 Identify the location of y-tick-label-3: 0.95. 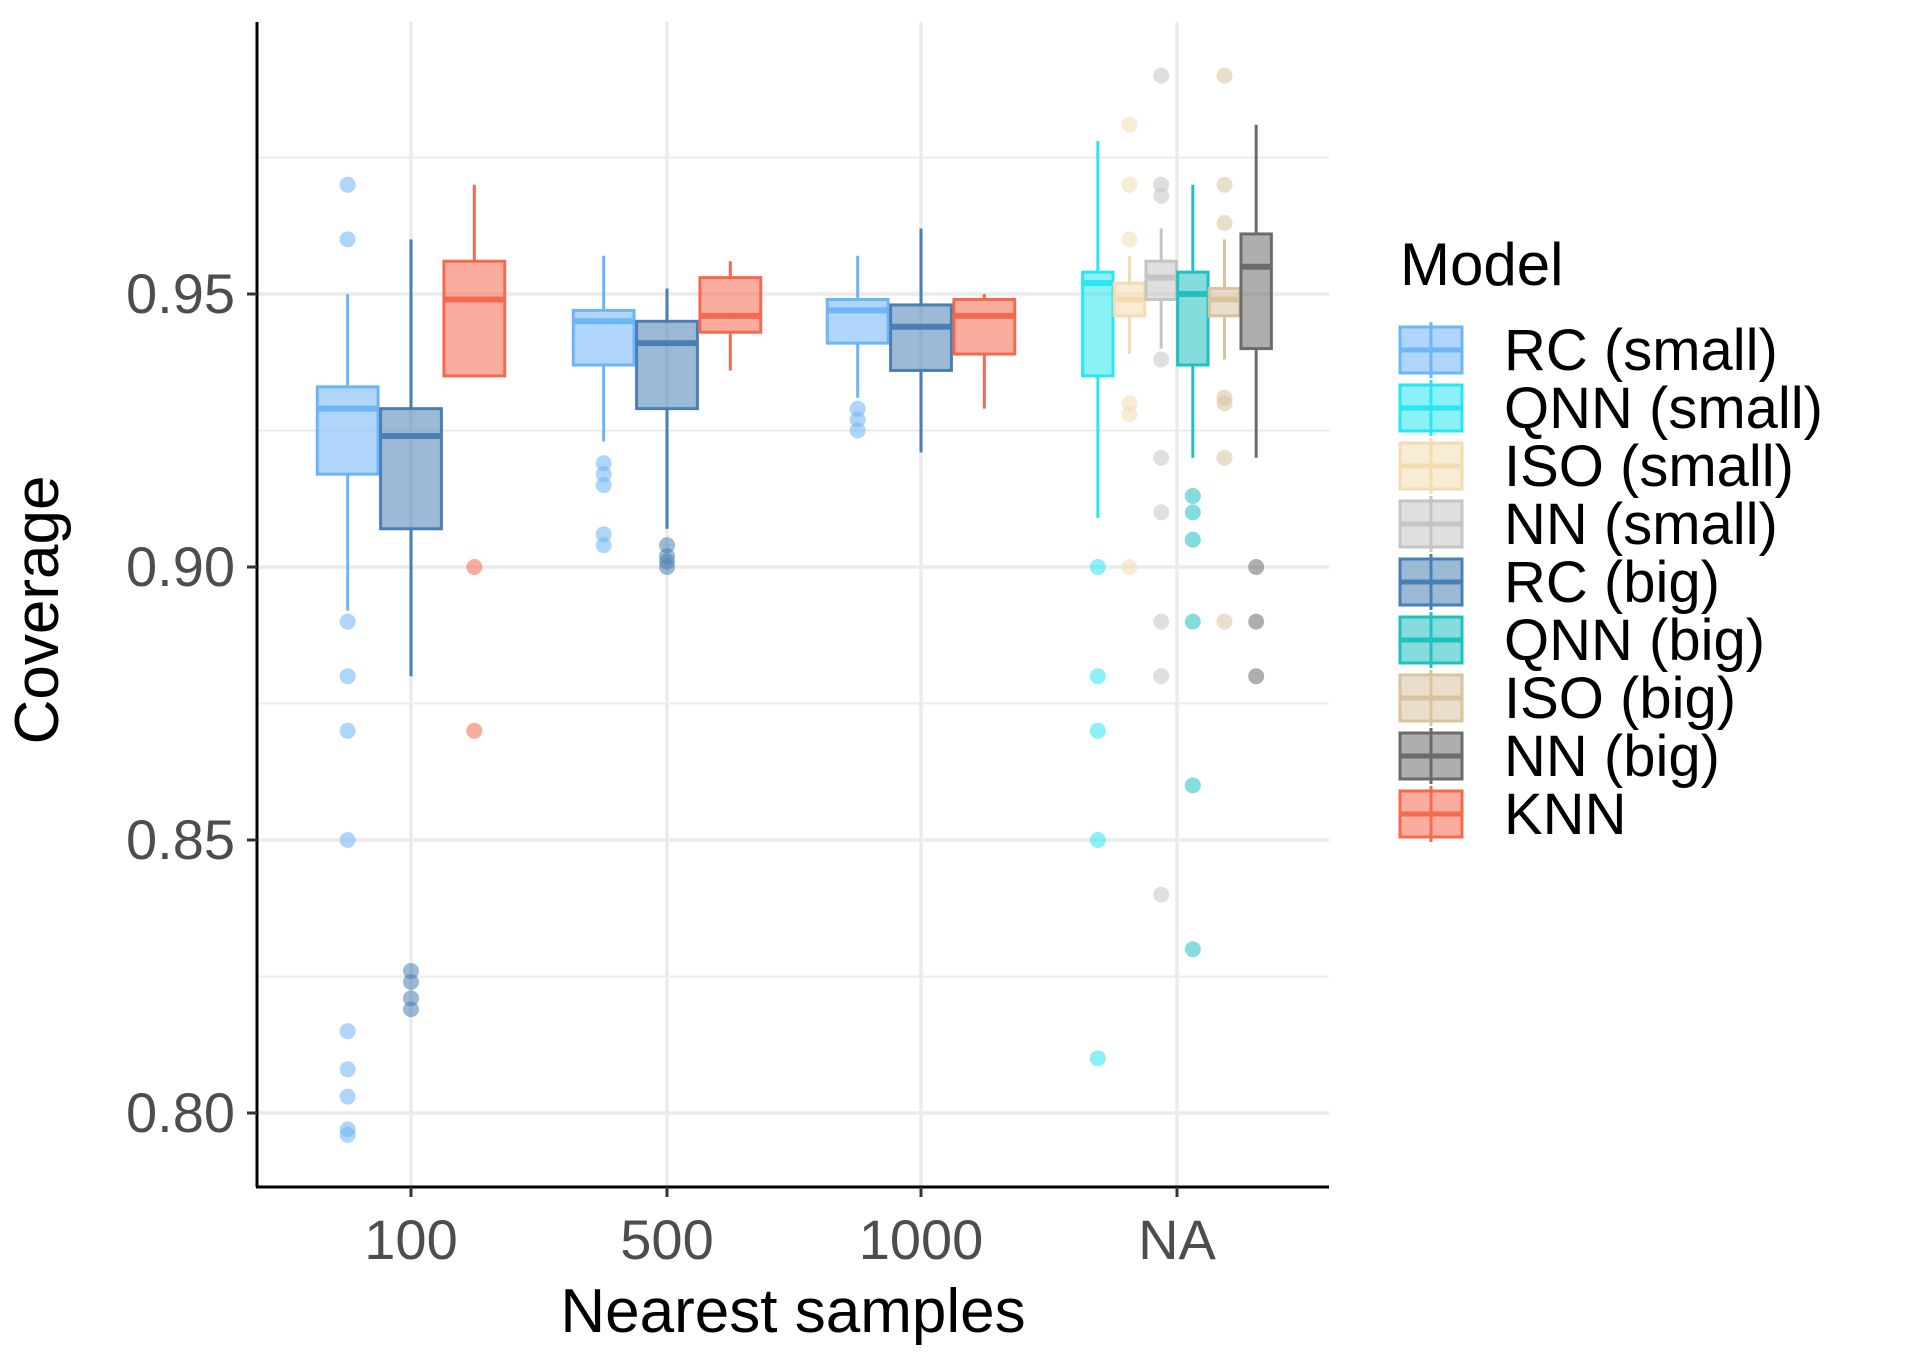
(180, 293).